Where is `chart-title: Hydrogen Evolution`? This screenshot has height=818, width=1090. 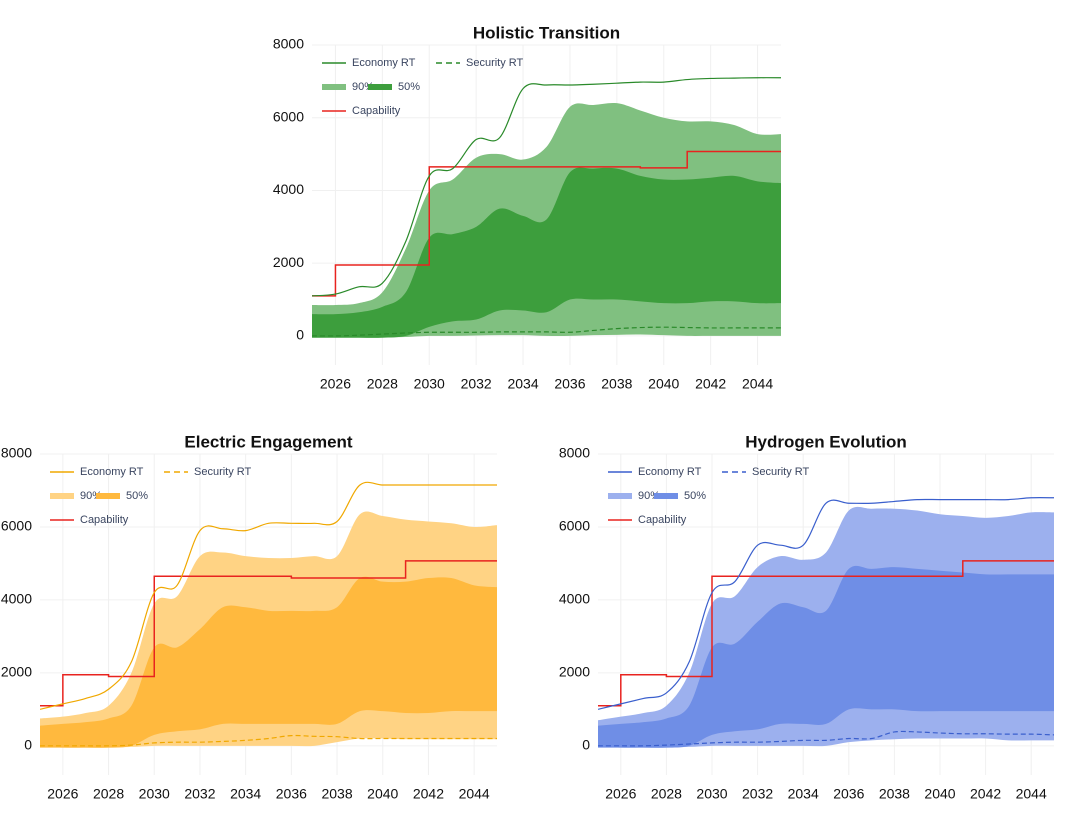 chart-title: Hydrogen Evolution is located at coordinates (826, 441).